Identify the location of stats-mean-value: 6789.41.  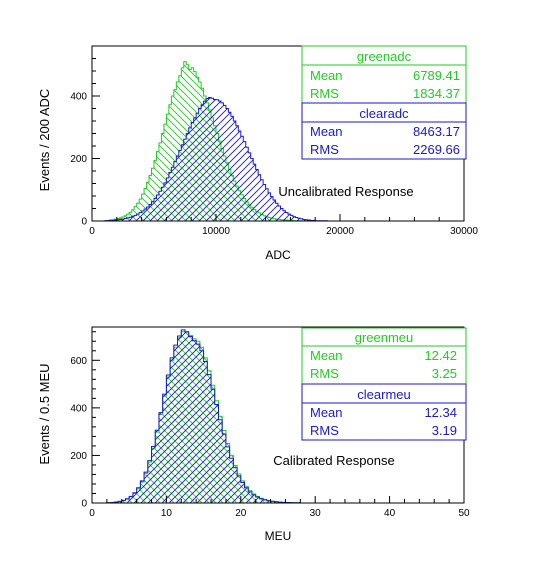
(436, 75).